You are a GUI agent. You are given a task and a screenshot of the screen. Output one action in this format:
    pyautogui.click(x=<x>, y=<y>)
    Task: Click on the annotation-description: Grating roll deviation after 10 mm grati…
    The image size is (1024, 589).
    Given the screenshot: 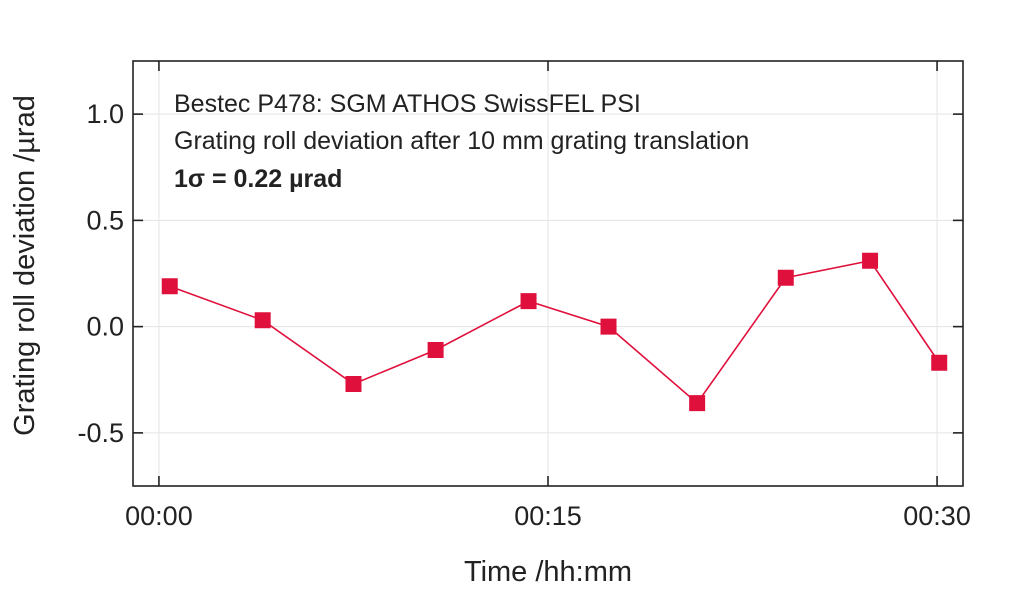 What is the action you would take?
    pyautogui.click(x=461, y=141)
    